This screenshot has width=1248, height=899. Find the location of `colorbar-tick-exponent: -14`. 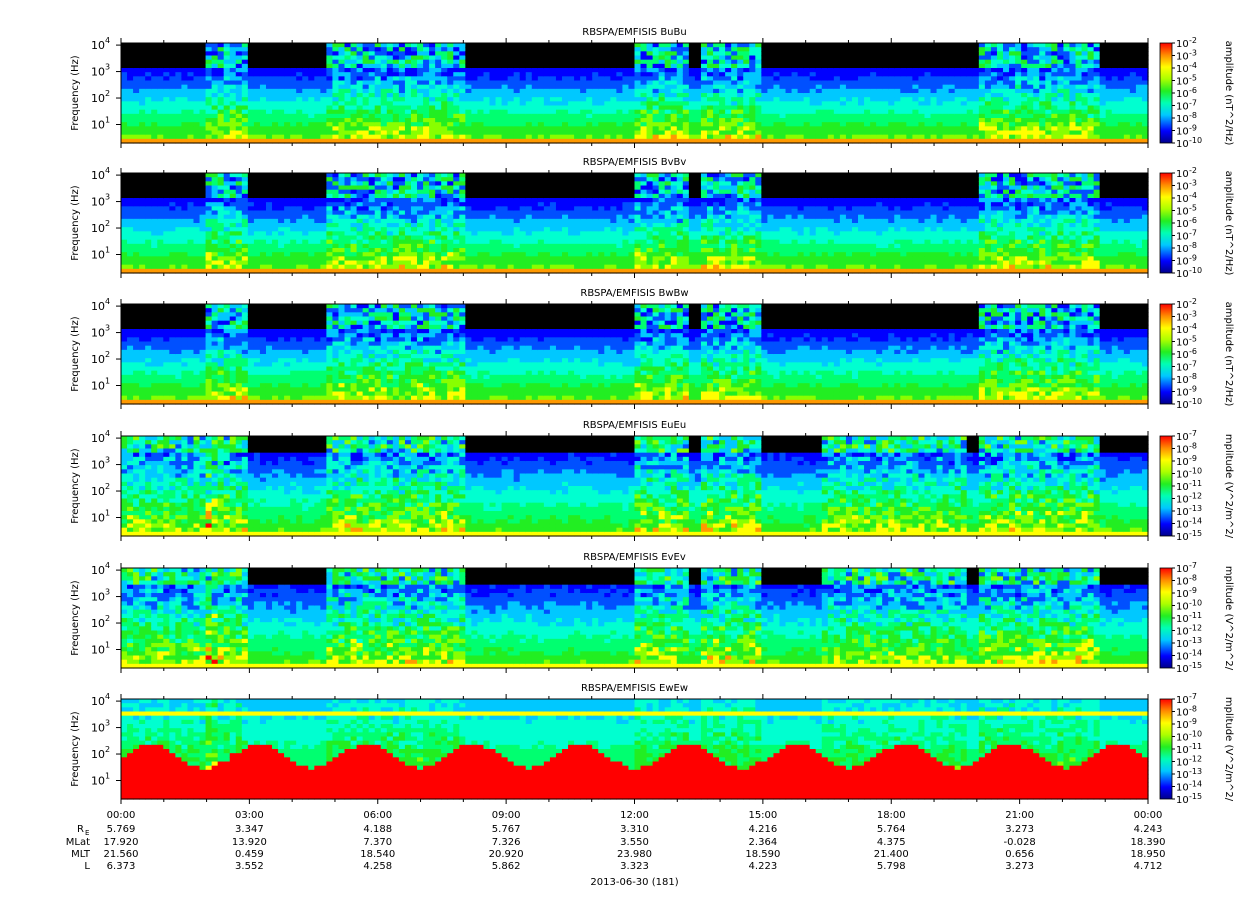

colorbar-tick-exponent: -14 is located at coordinates (1195, 653).